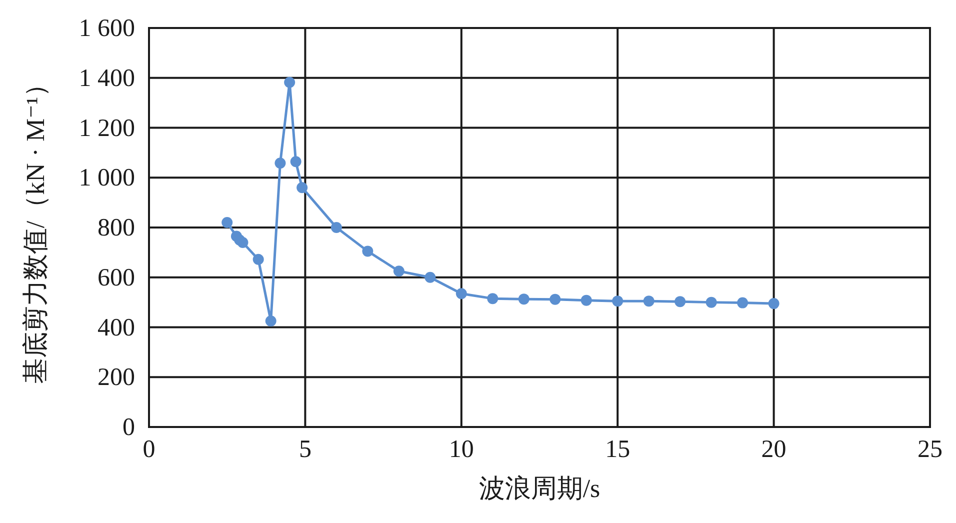  Describe the element at coordinates (149, 449) in the screenshot. I see `x-tick-label: 0` at that location.